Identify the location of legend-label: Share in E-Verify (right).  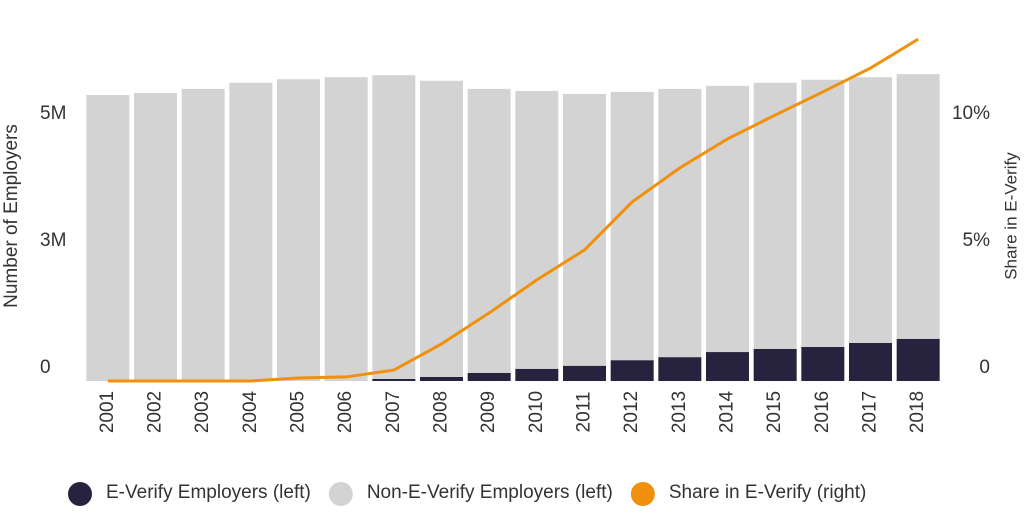
(767, 492).